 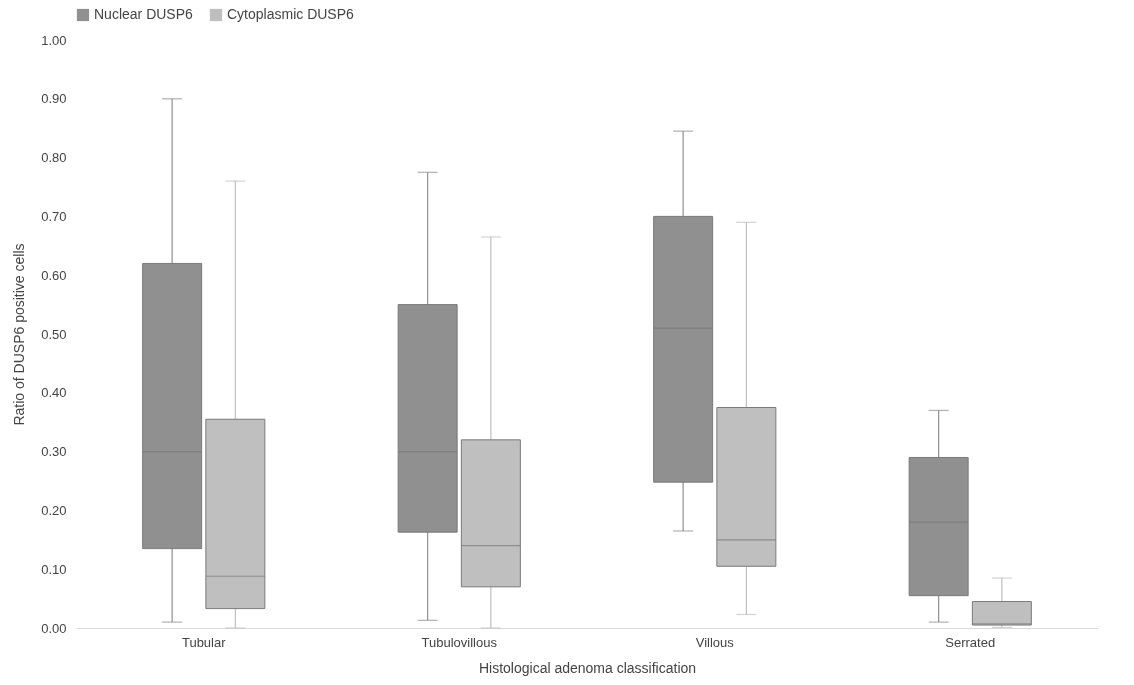 What do you see at coordinates (54, 216) in the screenshot?
I see `y-tick-label: 0.70` at bounding box center [54, 216].